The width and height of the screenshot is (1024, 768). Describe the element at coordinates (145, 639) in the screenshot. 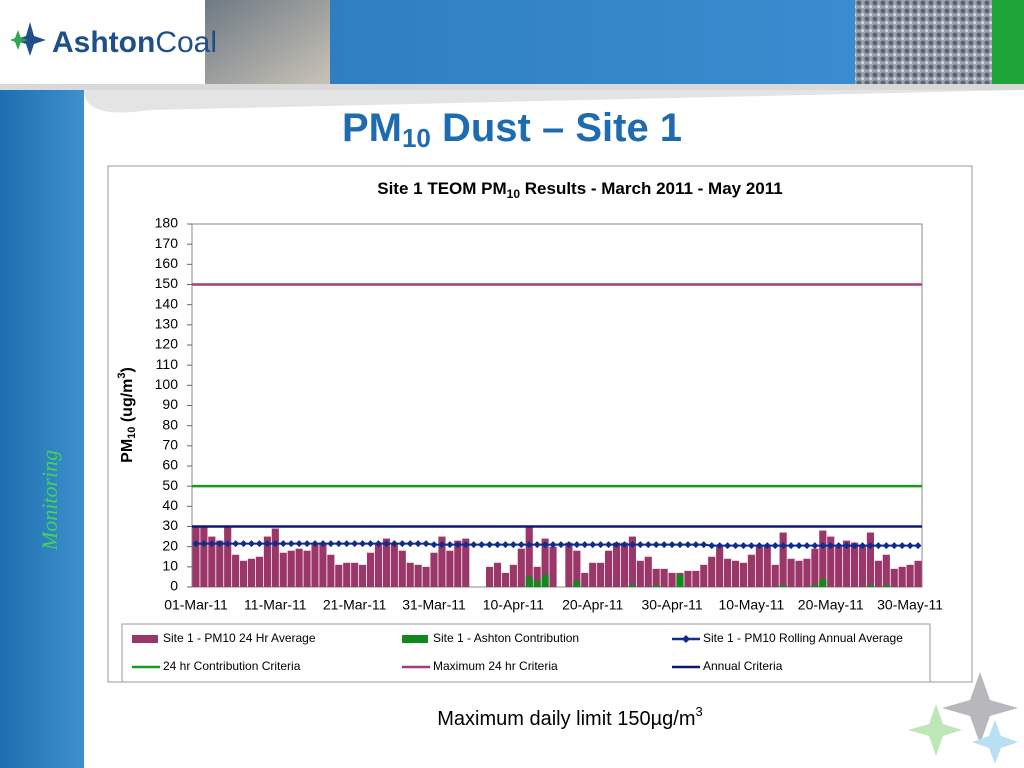

I see `legend-swatch` at that location.